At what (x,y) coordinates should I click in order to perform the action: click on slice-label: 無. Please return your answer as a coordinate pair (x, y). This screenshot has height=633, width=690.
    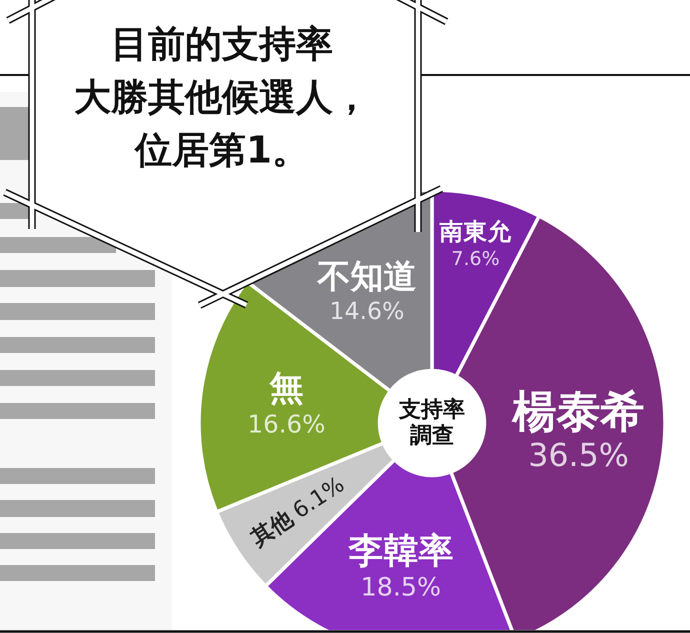
    Looking at the image, I should click on (286, 388).